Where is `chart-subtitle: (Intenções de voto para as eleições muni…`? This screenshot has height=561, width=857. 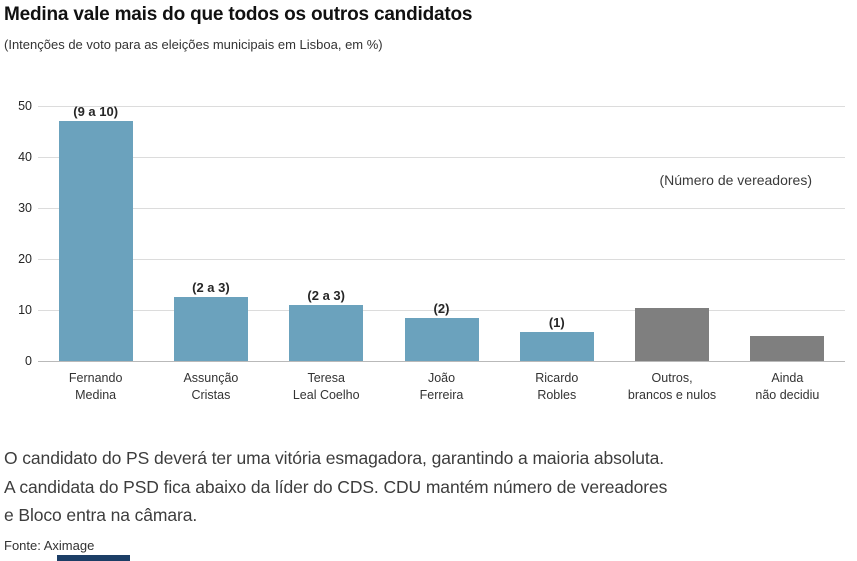 chart-subtitle: (Intenções de voto para as eleições muni… is located at coordinates (193, 44).